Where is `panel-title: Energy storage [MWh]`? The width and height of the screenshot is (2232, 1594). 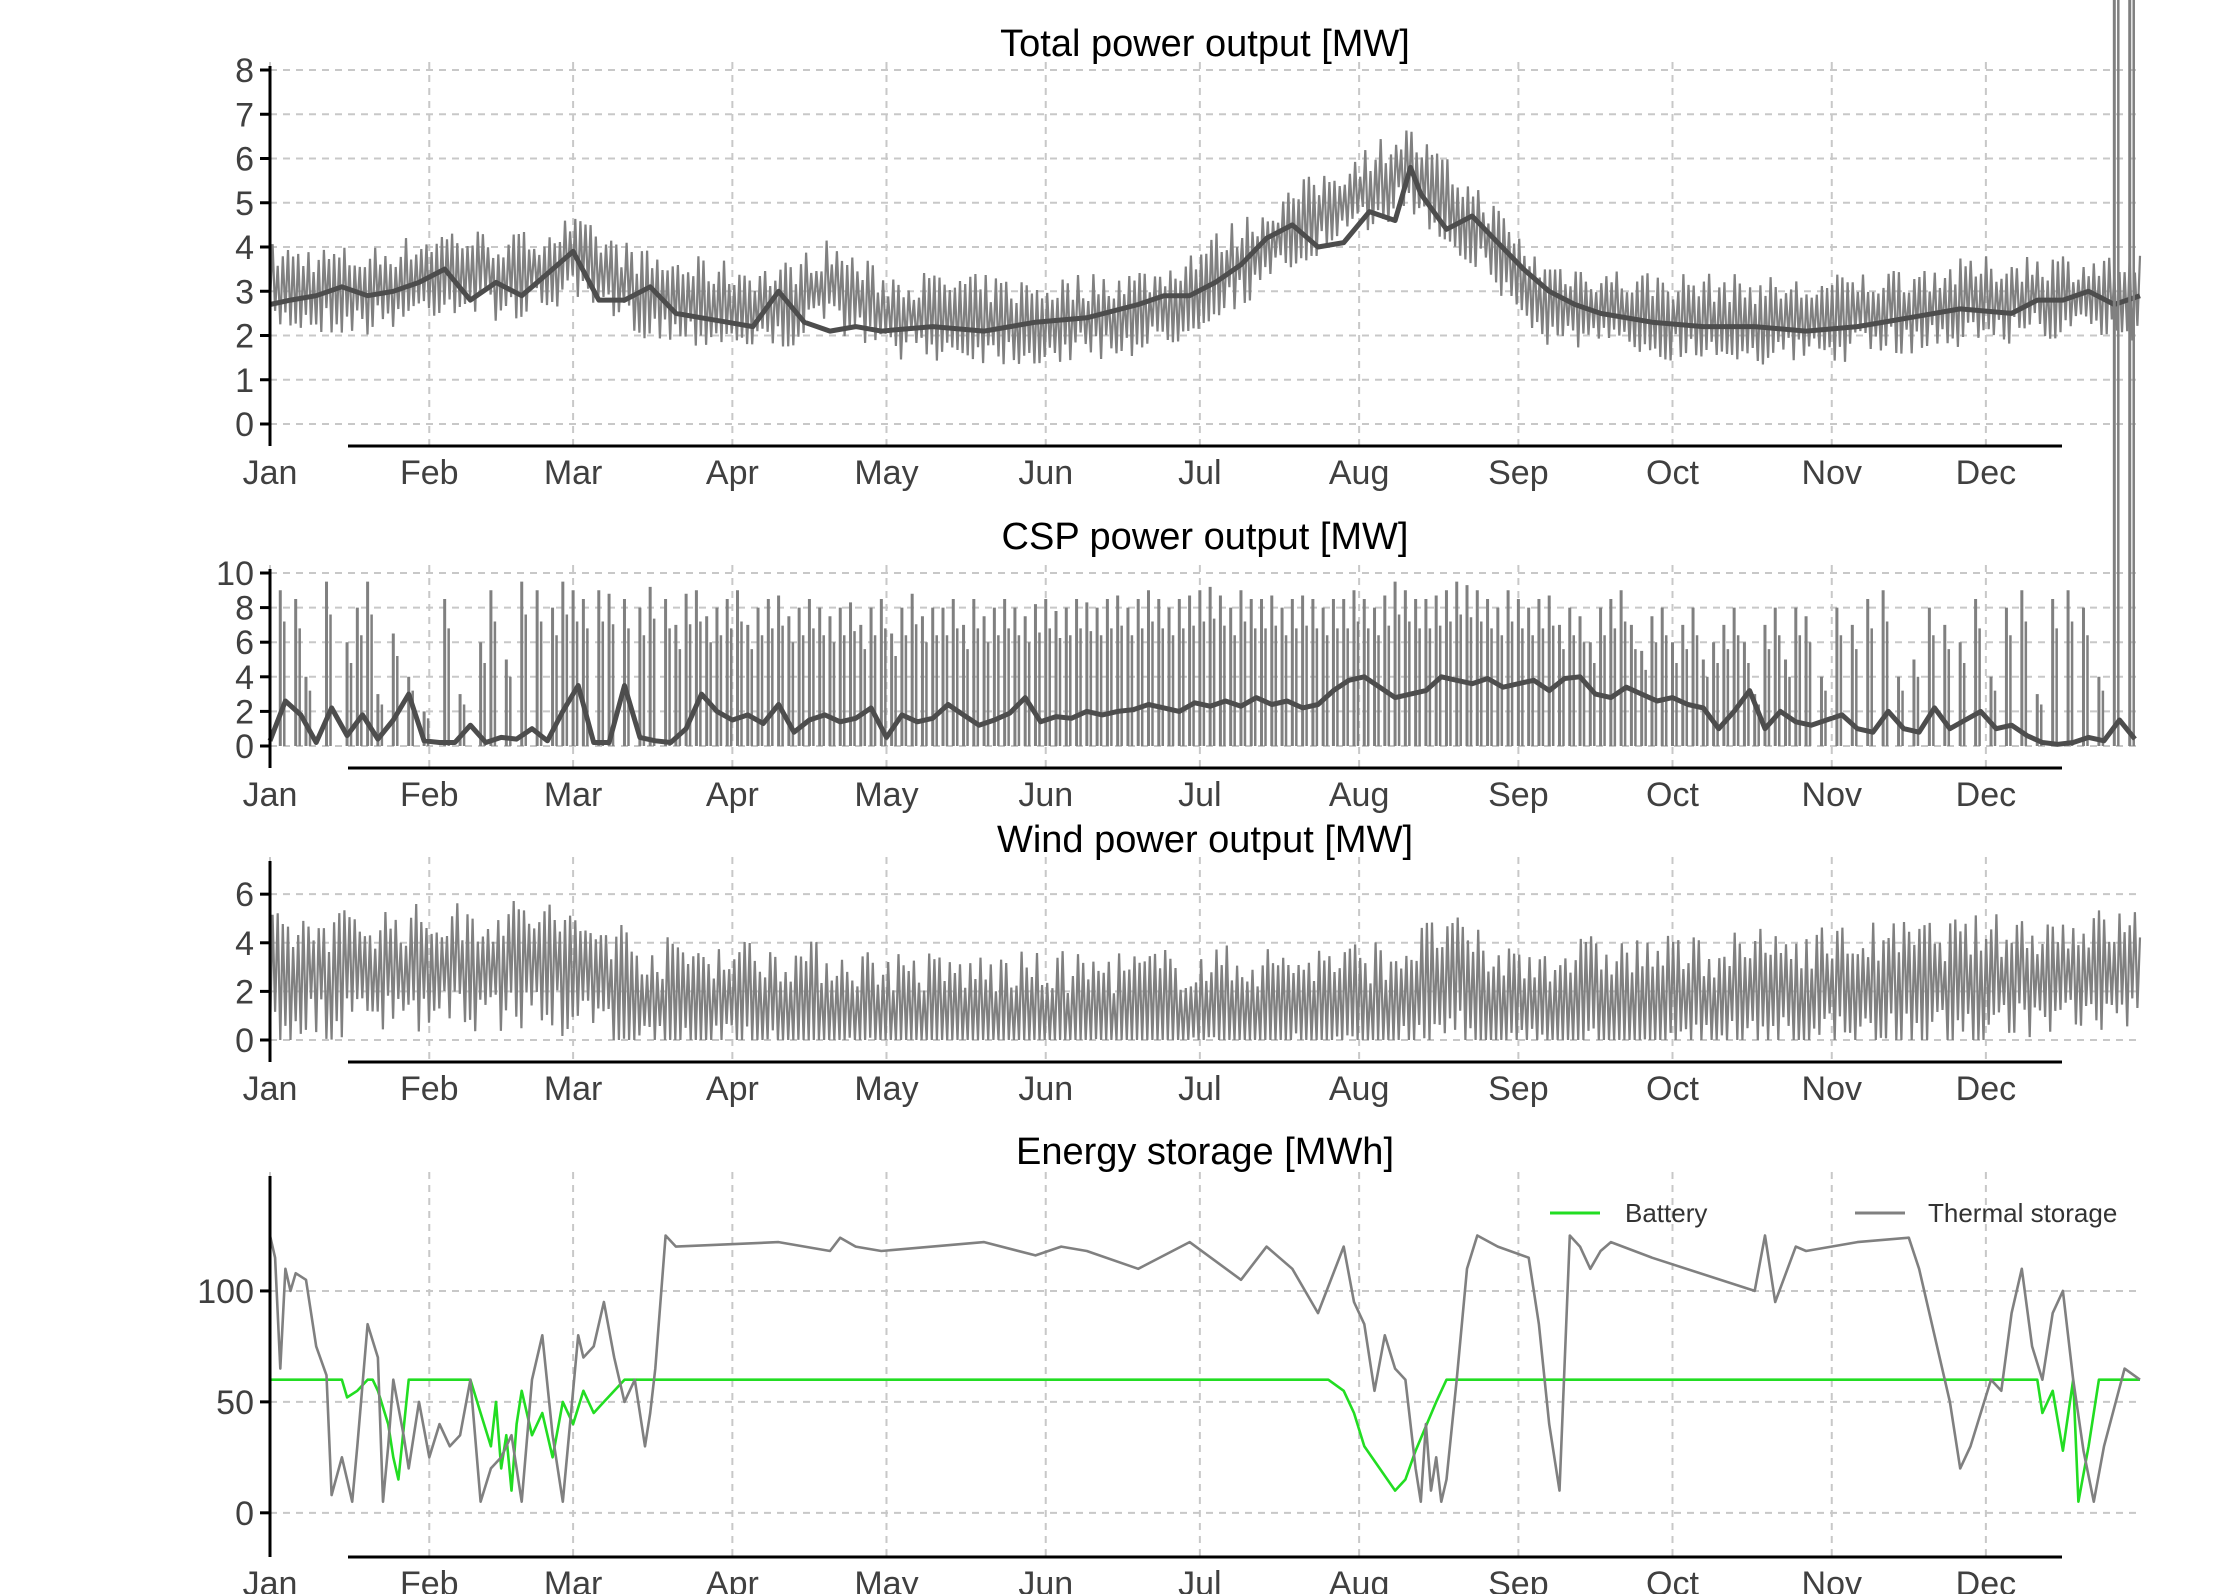 panel-title: Energy storage [MWh] is located at coordinates (1205, 1152).